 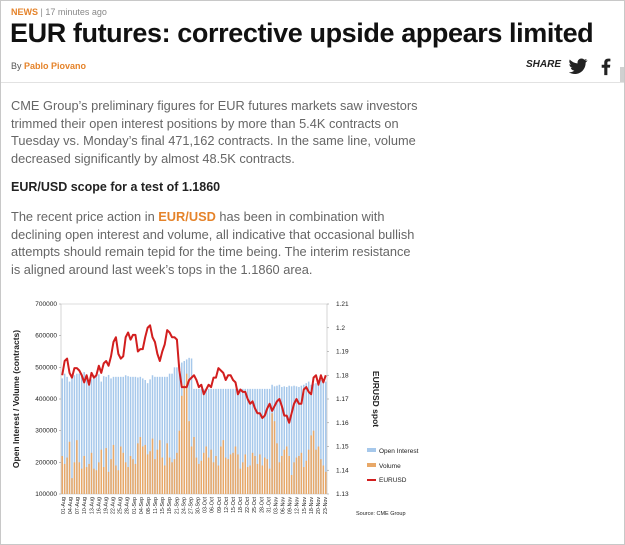 What do you see at coordinates (194, 433) in the screenshot?
I see `volume-bars` at bounding box center [194, 433].